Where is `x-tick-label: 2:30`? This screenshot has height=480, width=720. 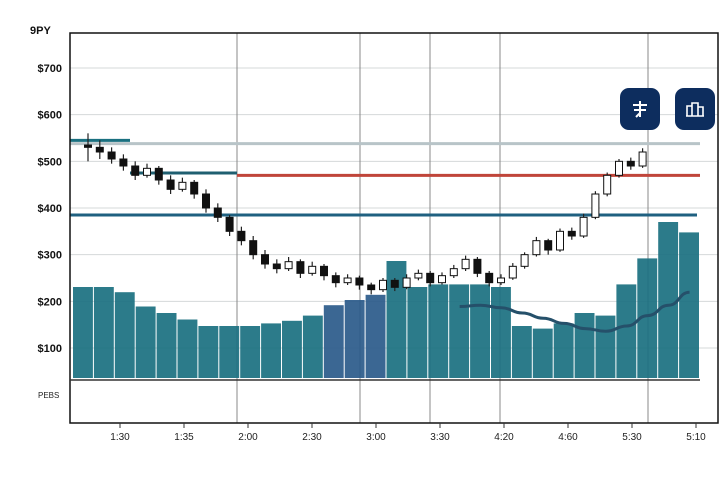 x-tick-label: 2:30 is located at coordinates (312, 437).